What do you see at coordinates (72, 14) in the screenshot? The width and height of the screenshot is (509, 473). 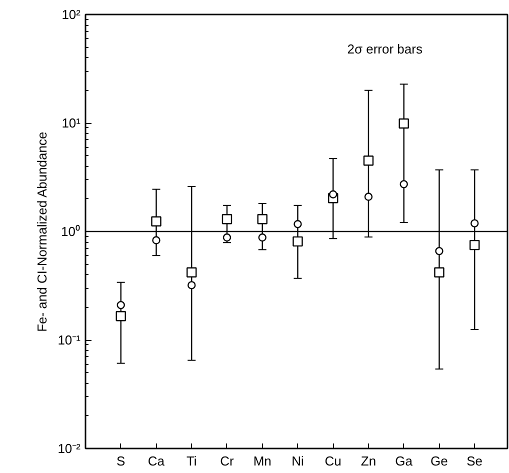 I see `y-tick-label: 10²` at bounding box center [72, 14].